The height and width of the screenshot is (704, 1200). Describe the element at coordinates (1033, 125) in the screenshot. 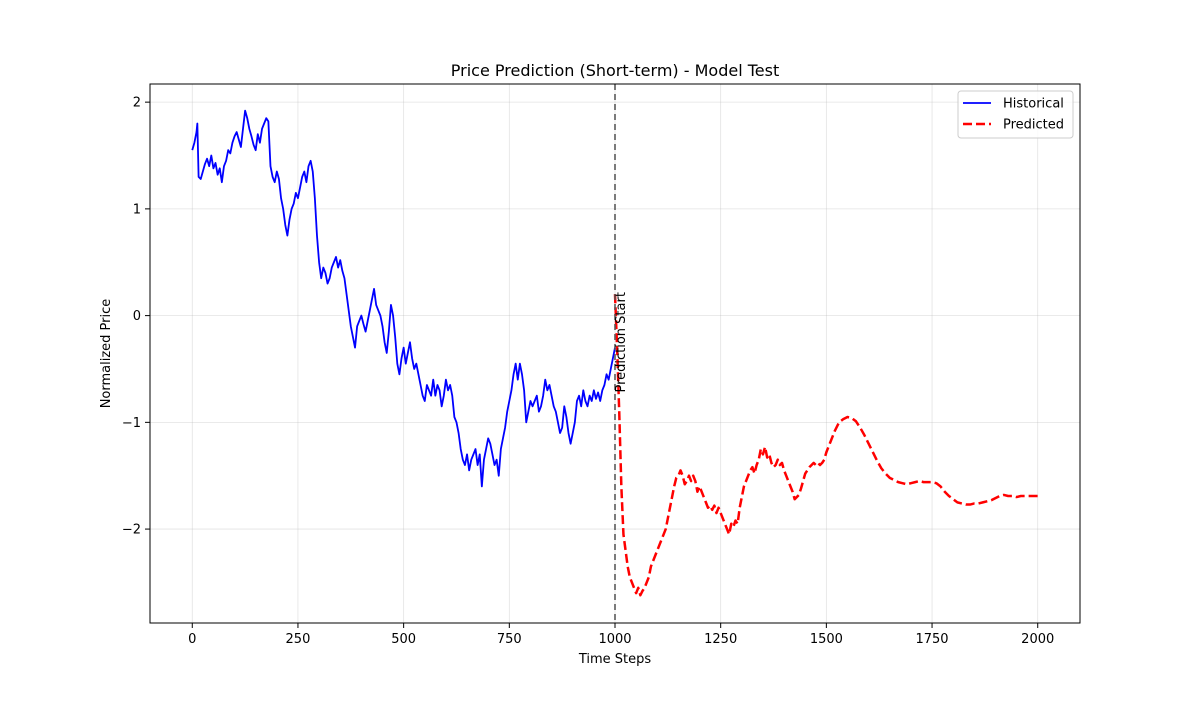

I see `legend-label-predicted: Predicted` at that location.